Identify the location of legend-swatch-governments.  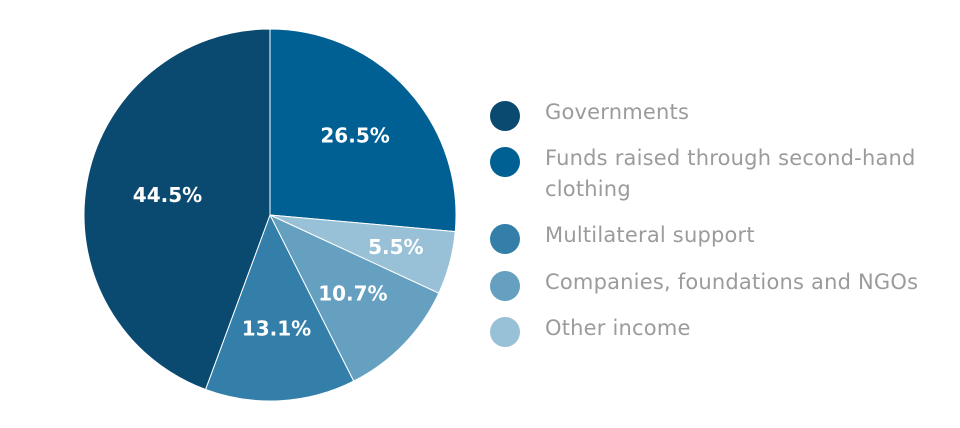
(505, 116).